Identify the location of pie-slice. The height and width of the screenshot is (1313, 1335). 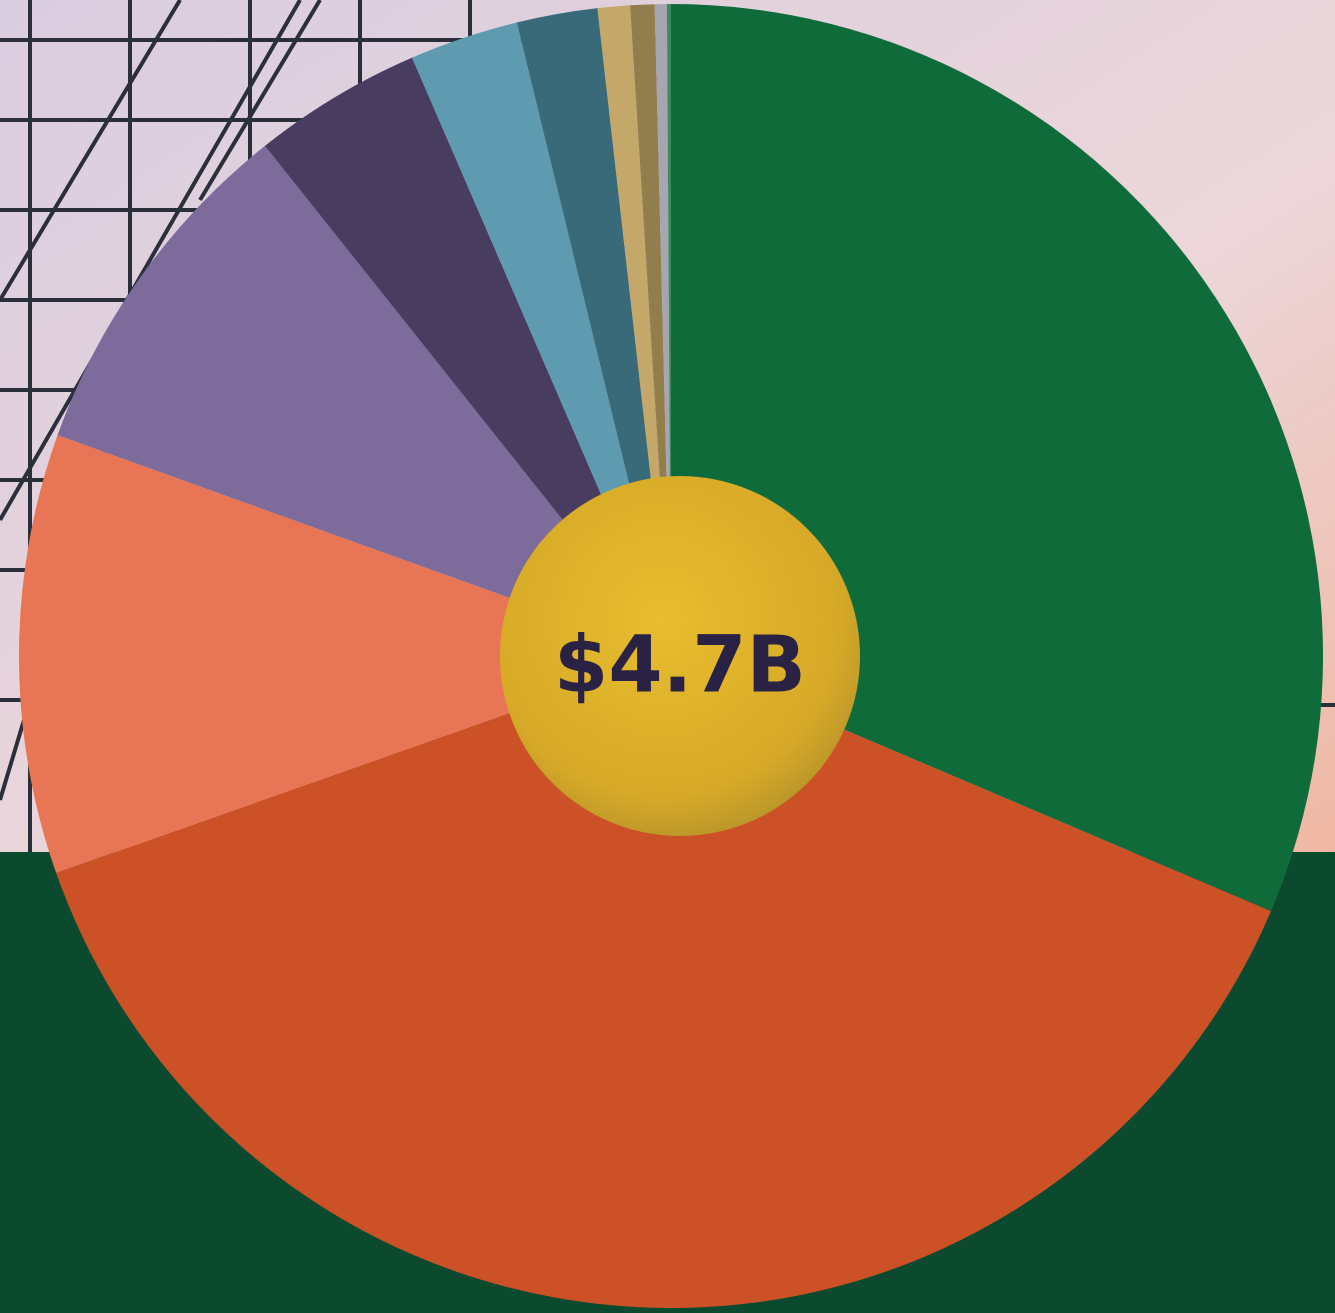
(467, 357).